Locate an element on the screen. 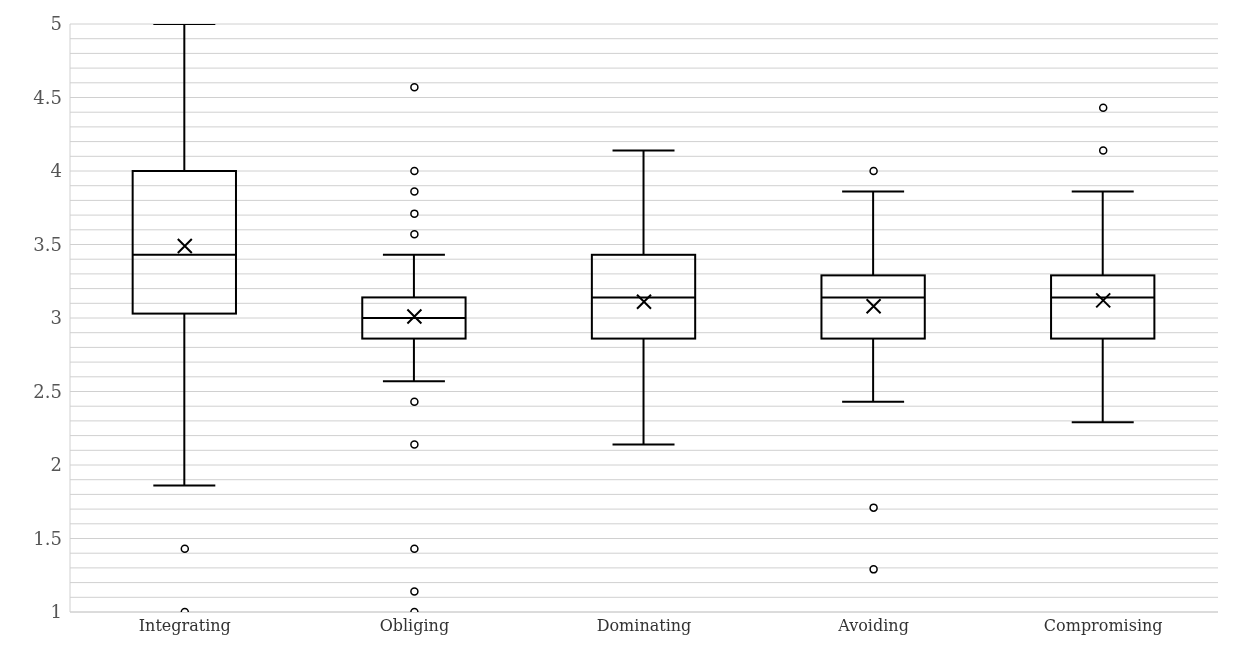 This screenshot has height=666, width=1249. y-tick-label: 4.5 is located at coordinates (47, 97).